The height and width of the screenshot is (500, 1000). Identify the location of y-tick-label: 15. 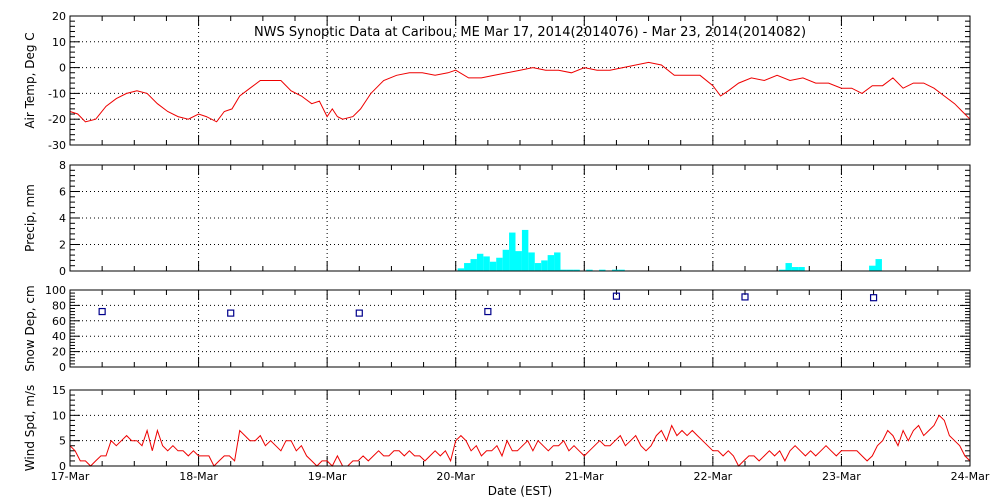
(59, 390).